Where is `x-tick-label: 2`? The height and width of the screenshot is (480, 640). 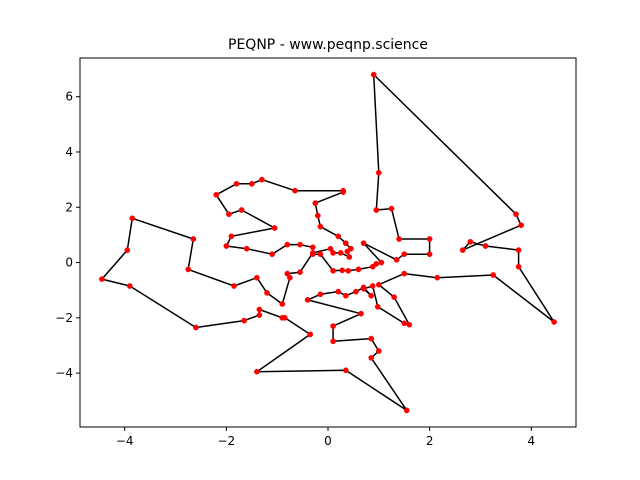
x-tick-label: 2 is located at coordinates (430, 441).